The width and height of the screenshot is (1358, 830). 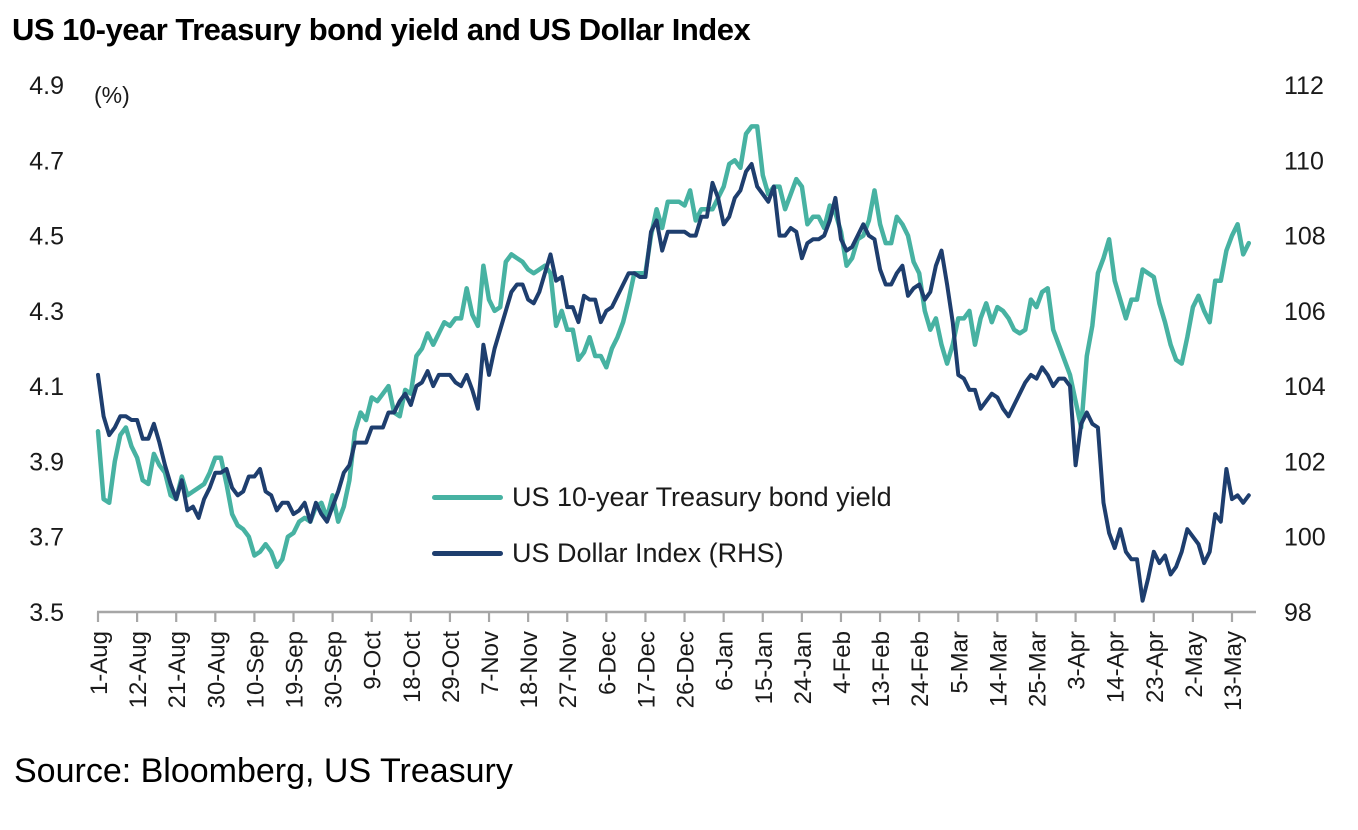 I want to click on x-axis-label: 13-May, so click(x=1233, y=671).